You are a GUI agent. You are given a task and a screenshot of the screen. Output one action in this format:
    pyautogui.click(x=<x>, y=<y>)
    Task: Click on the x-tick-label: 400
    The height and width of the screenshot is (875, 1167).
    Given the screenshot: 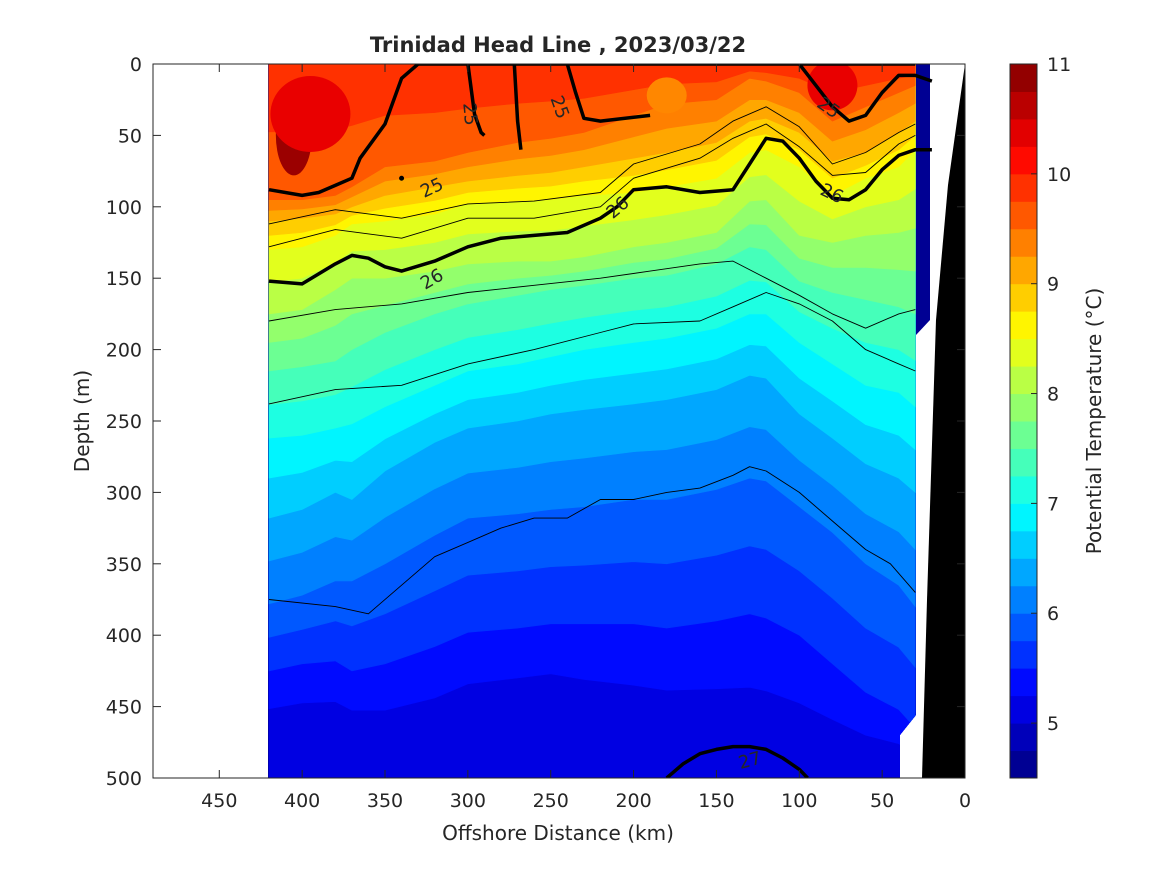 What is the action you would take?
    pyautogui.click(x=302, y=801)
    